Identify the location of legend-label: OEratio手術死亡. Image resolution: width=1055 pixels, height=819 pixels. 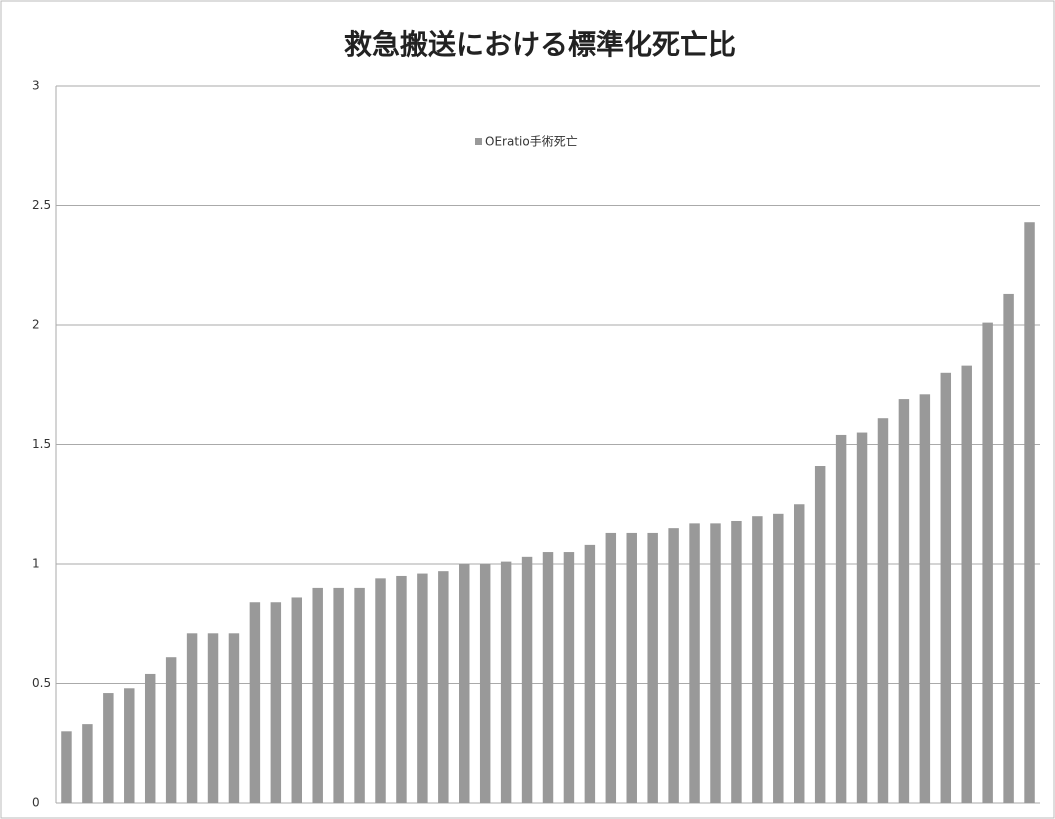
(531, 142).